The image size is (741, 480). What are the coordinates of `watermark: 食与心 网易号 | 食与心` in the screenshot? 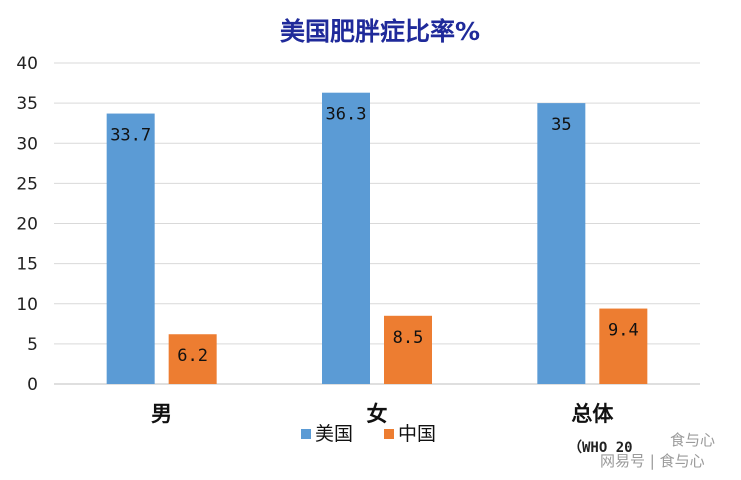 It's located at (657, 450).